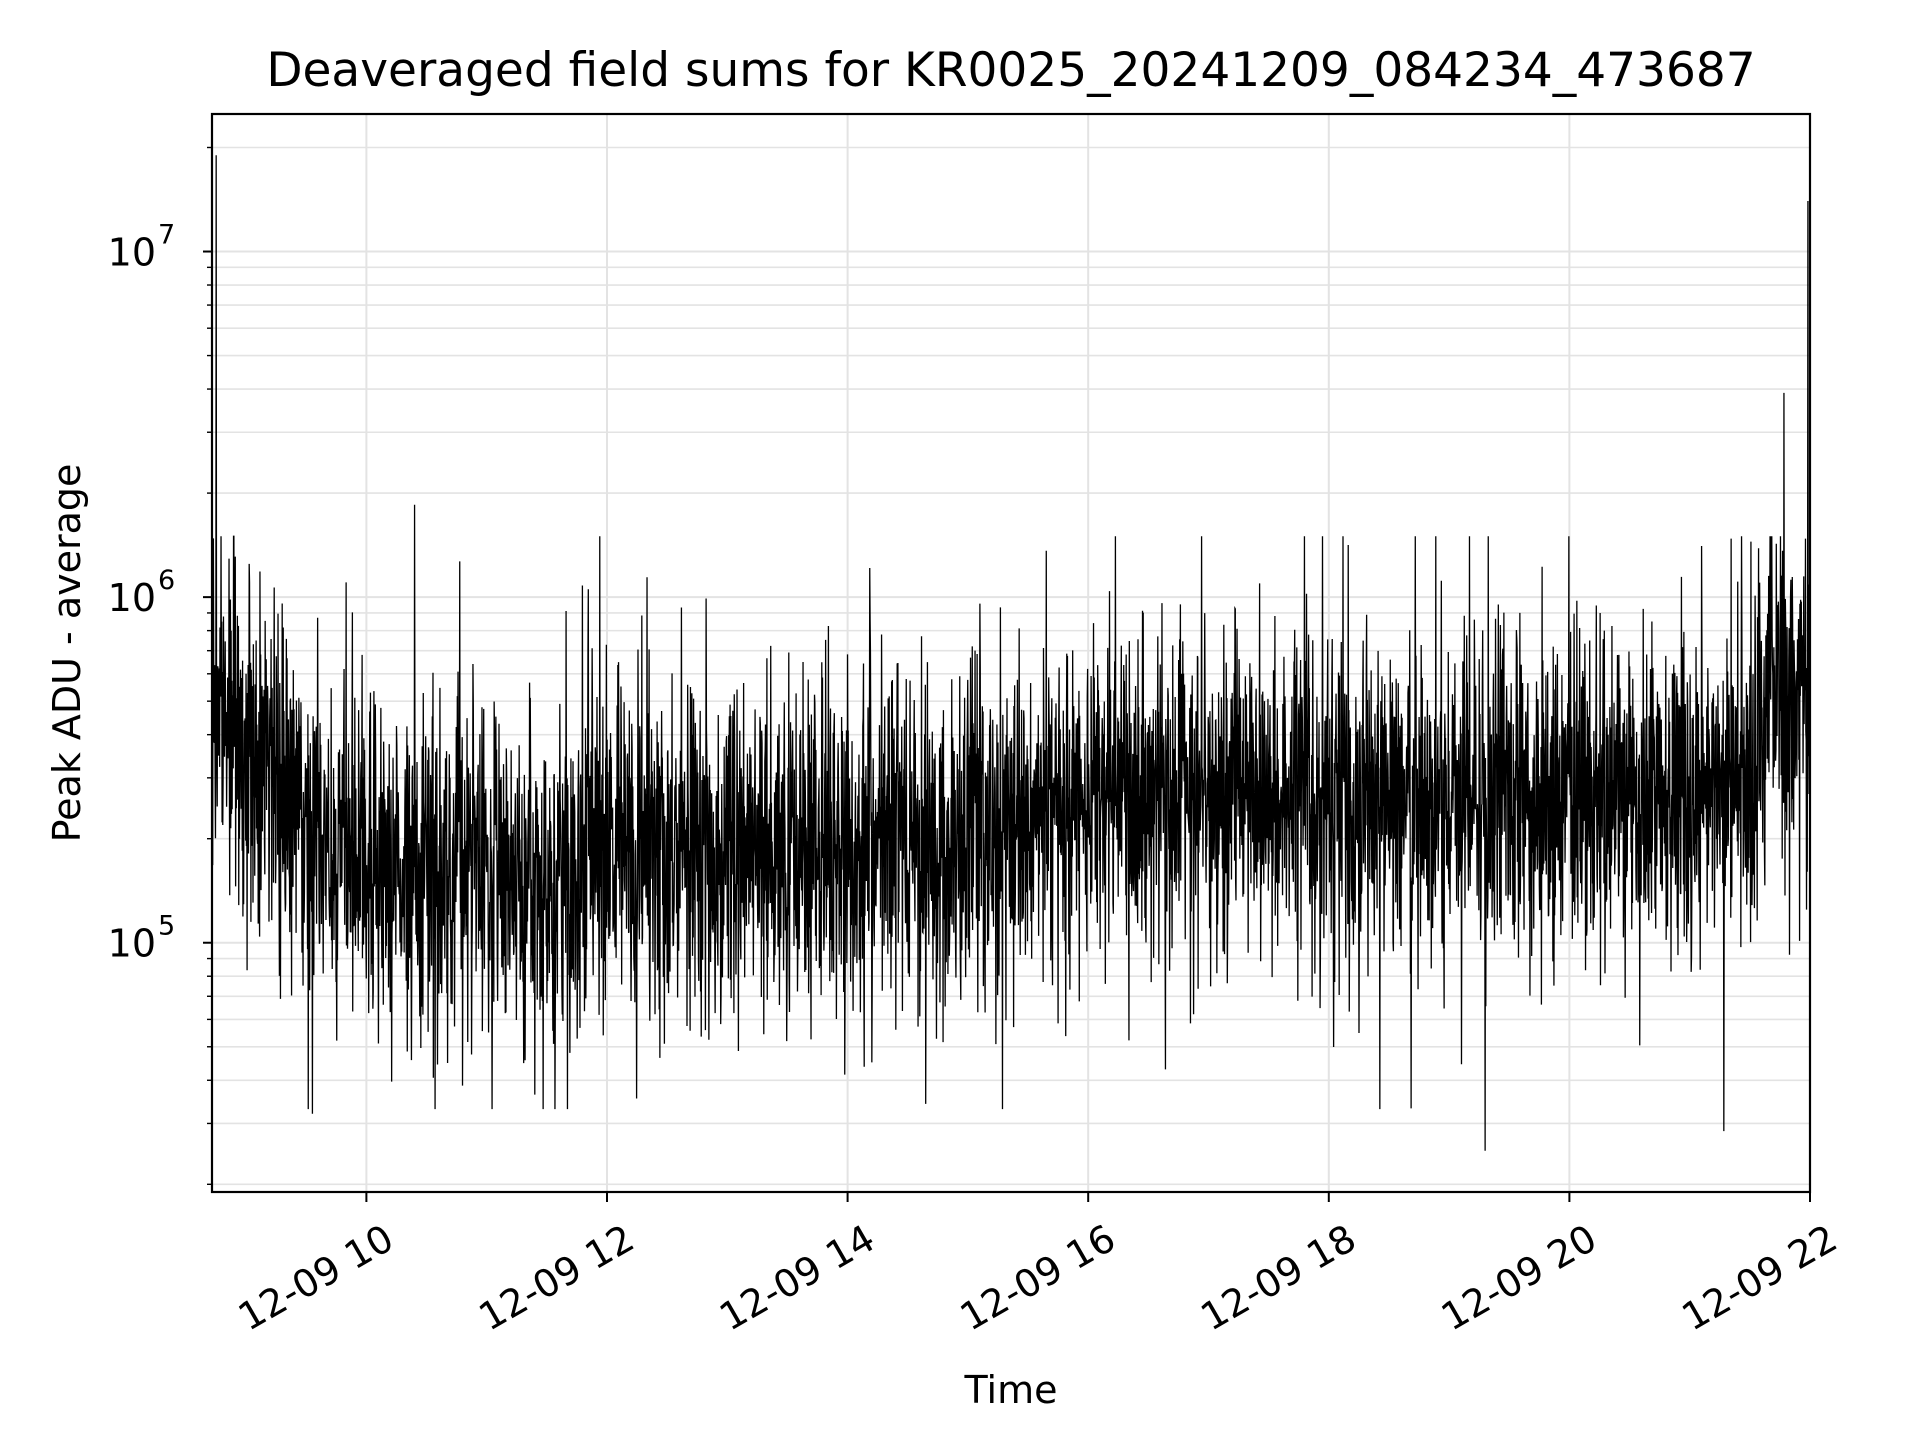 The height and width of the screenshot is (1445, 1920). What do you see at coordinates (1011, 1390) in the screenshot?
I see `x-axis-label: Time` at bounding box center [1011, 1390].